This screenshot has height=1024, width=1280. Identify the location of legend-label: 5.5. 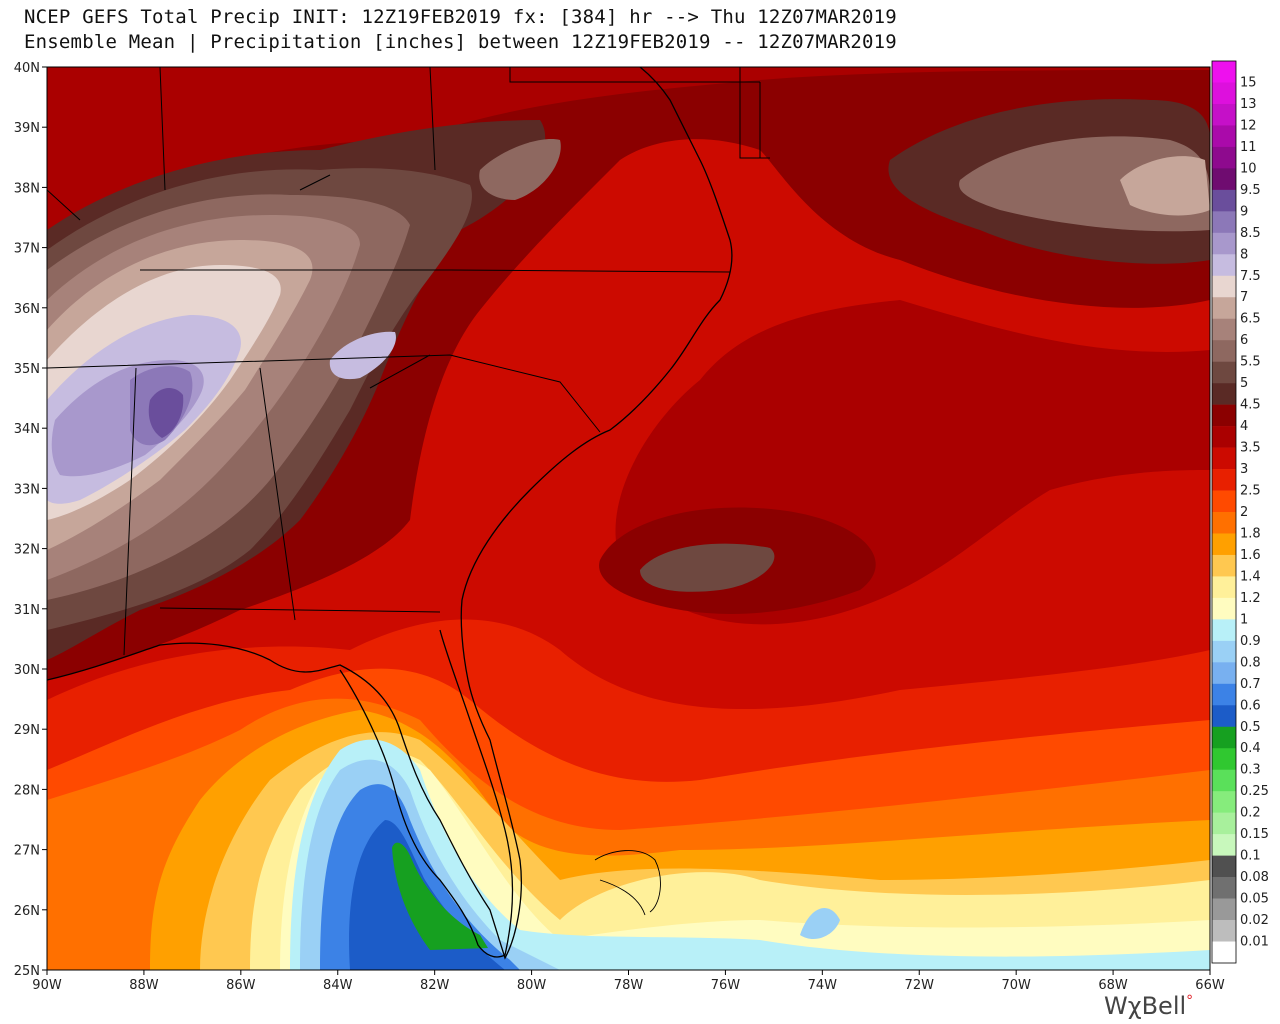
(1250, 362).